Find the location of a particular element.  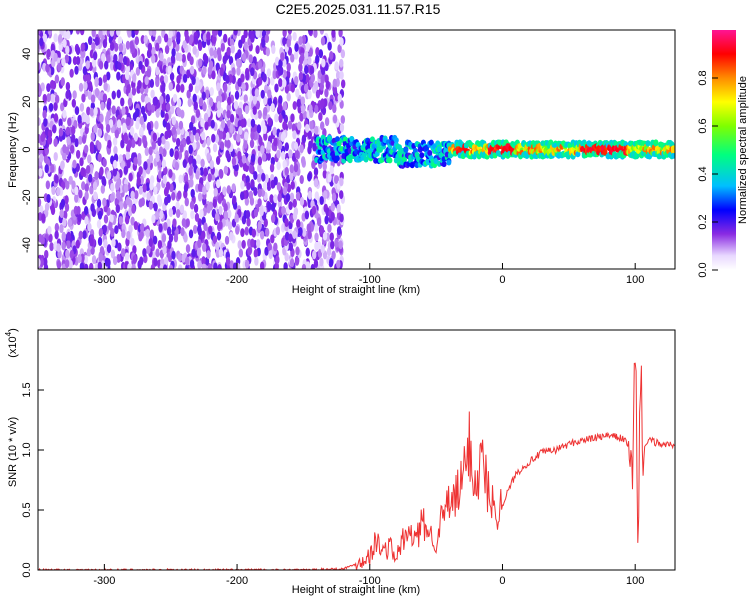

spectrogram-x-tick-label: 0 is located at coordinates (502, 280).